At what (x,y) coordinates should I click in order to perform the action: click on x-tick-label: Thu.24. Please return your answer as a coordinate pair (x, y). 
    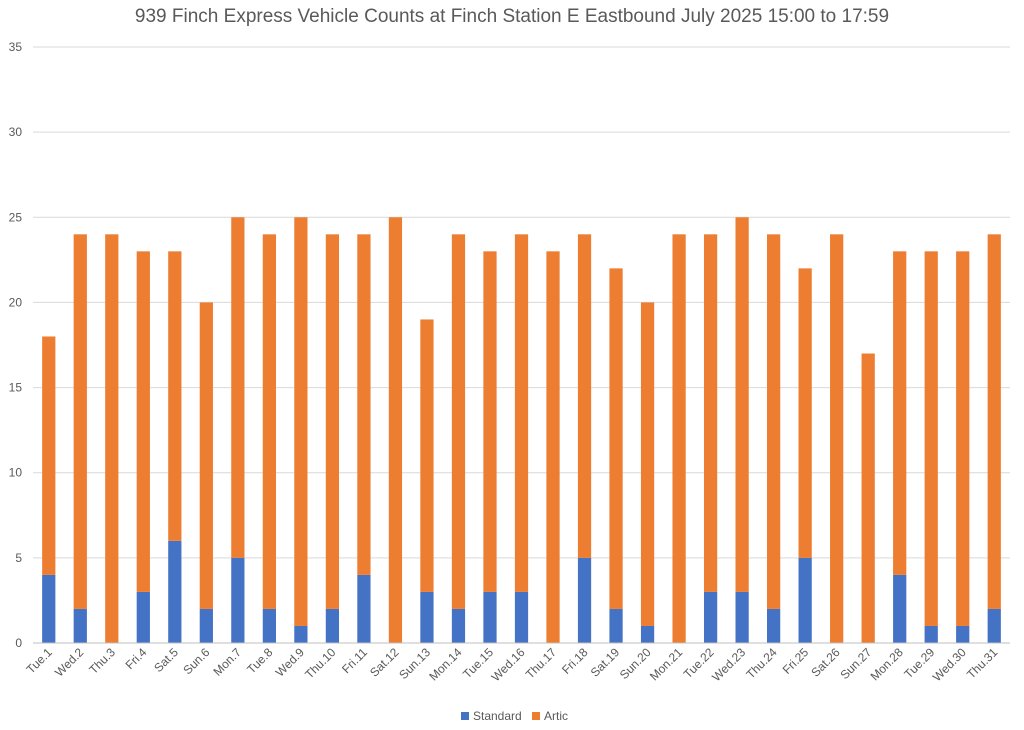
    Looking at the image, I should click on (761, 663).